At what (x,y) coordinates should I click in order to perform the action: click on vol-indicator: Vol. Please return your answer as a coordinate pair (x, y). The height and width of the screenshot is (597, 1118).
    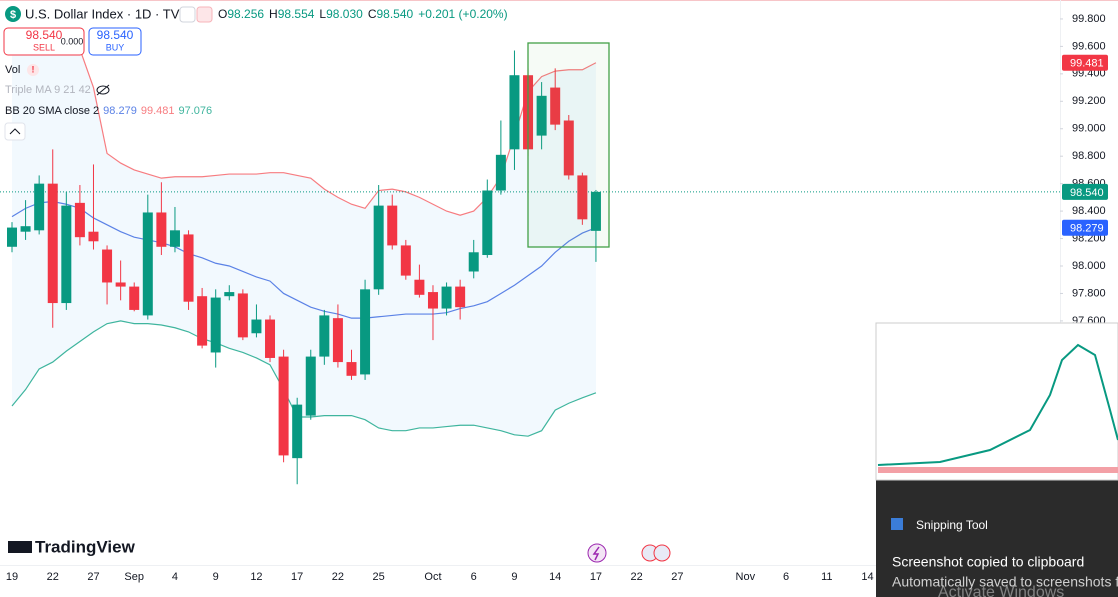
    Looking at the image, I should click on (12, 70).